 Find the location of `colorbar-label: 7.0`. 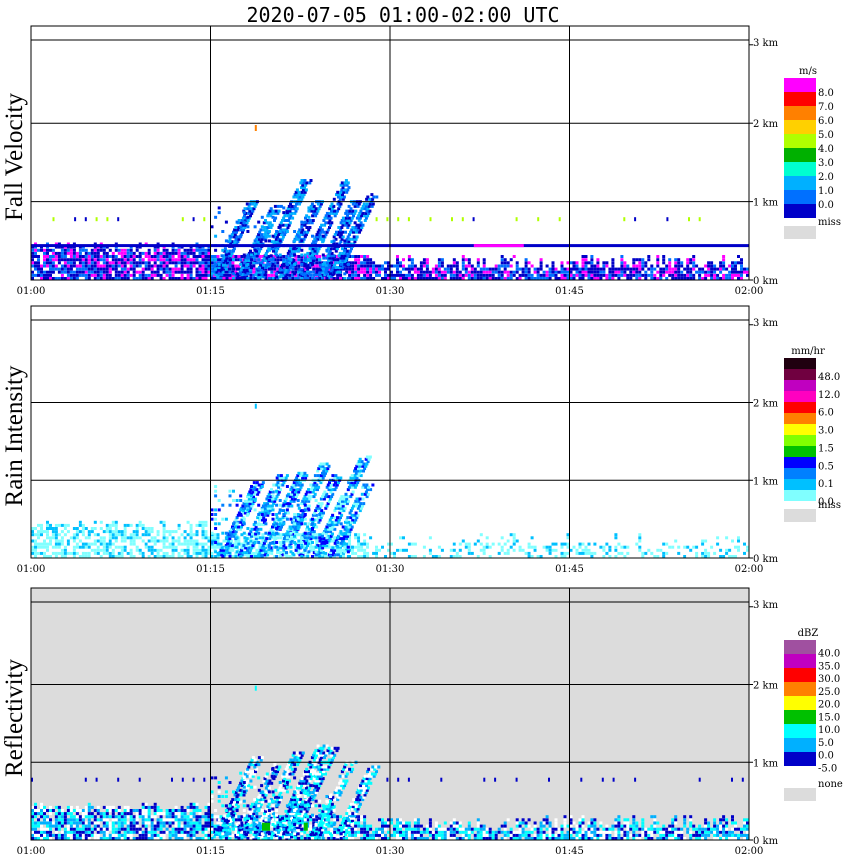

colorbar-label: 7.0 is located at coordinates (826, 107).